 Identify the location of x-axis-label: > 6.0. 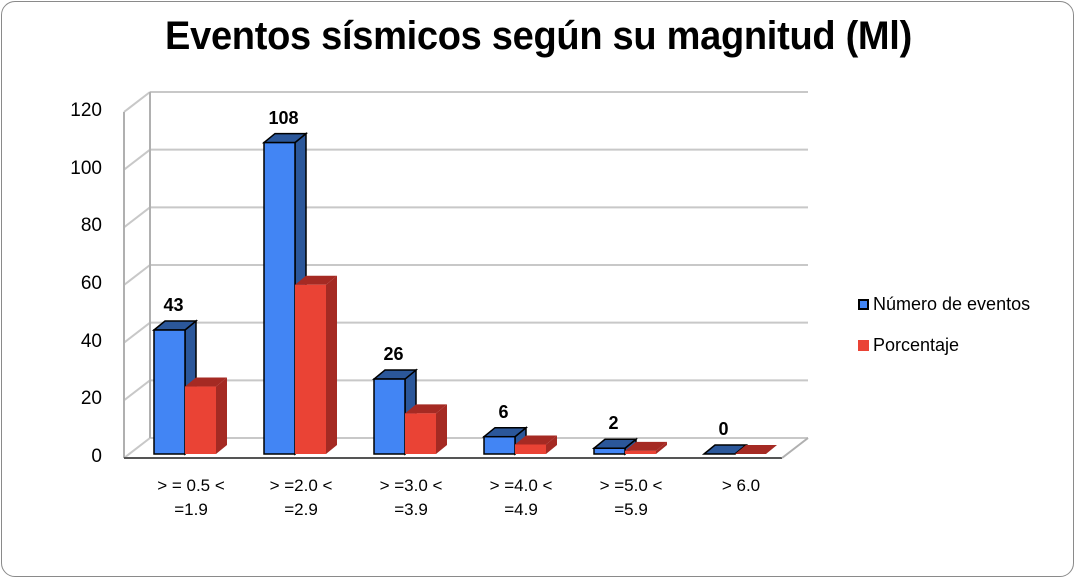
(741, 485).